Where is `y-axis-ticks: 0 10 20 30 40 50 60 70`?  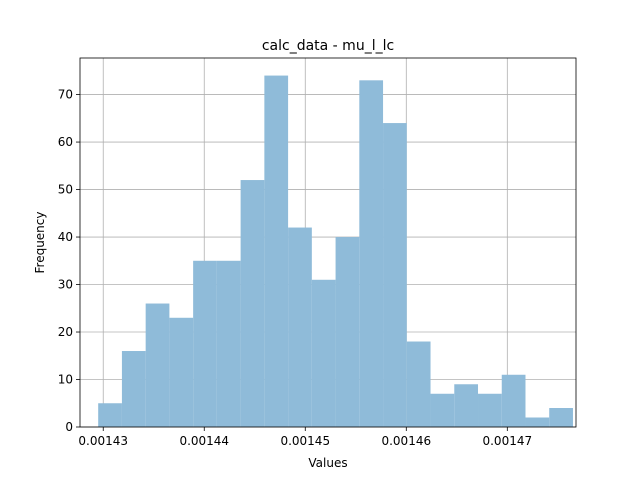
y-axis-ticks: 0 10 20 30 40 50 60 70 is located at coordinates (69, 261).